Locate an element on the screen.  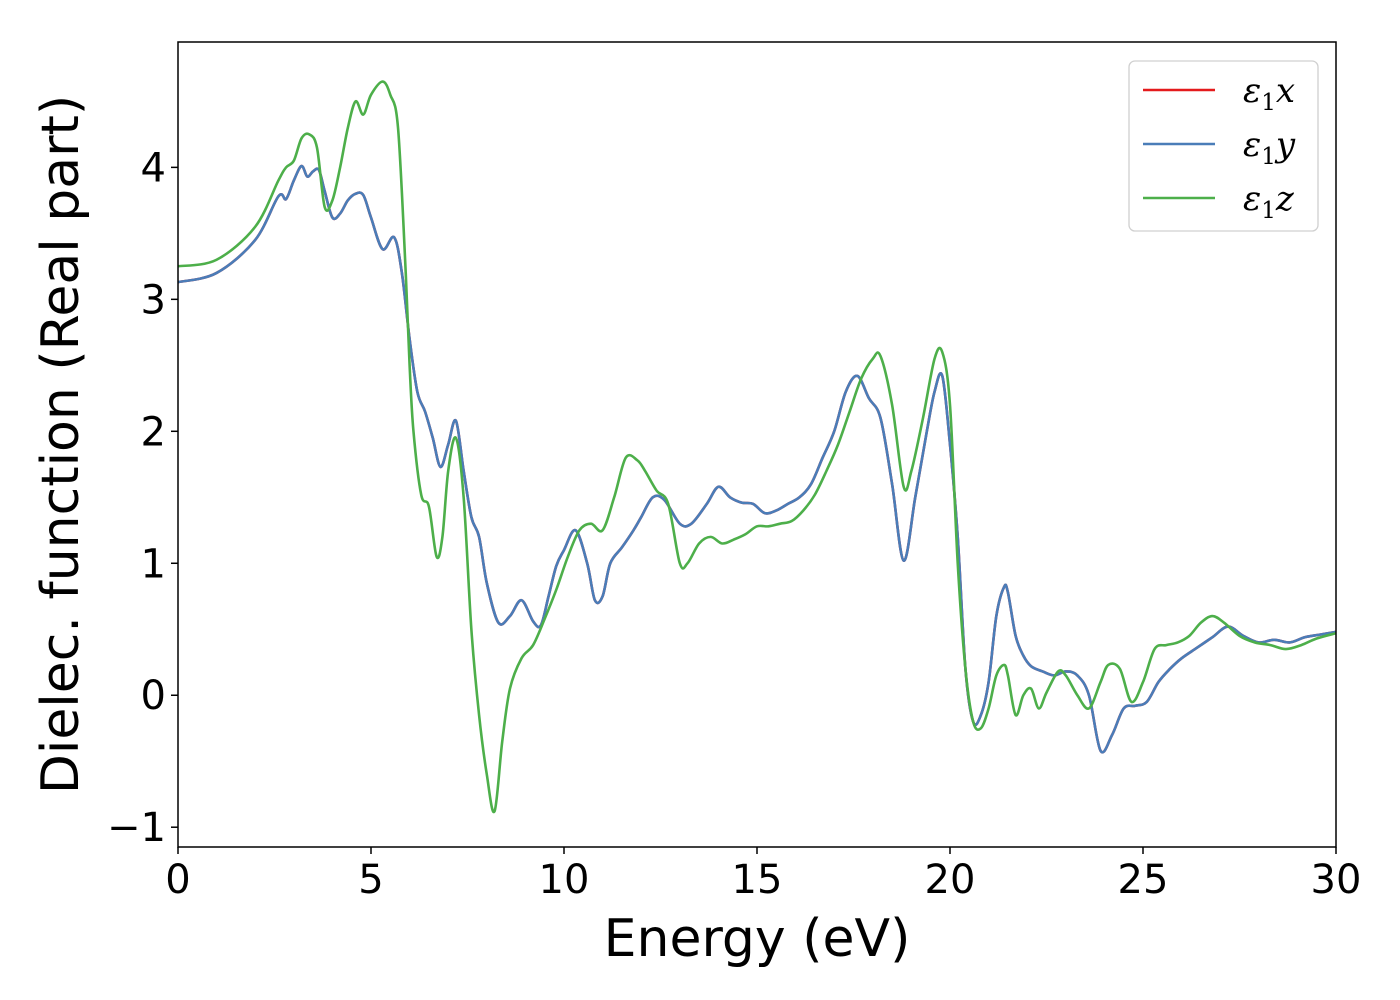
x-tick-label: 25 is located at coordinates (1143, 880).